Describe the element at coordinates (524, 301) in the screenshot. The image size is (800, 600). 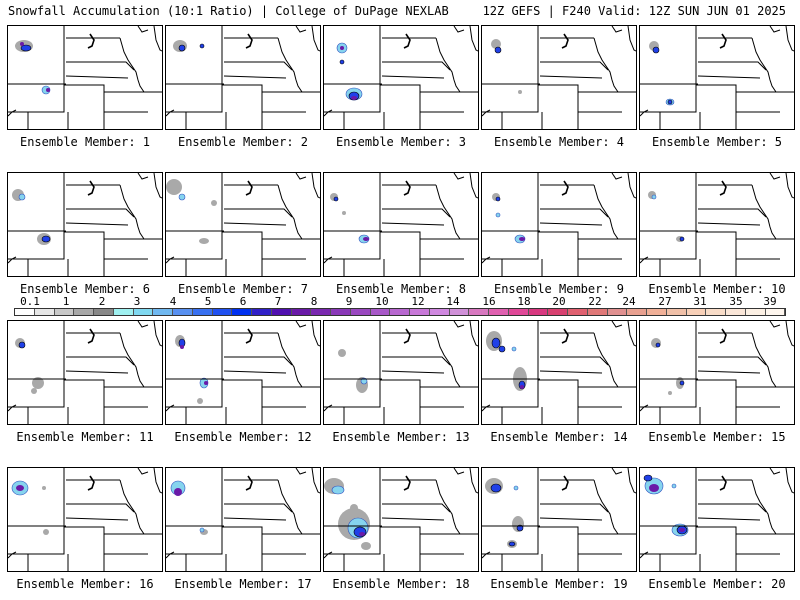
I see `colorbar-tick-label: 18` at that location.